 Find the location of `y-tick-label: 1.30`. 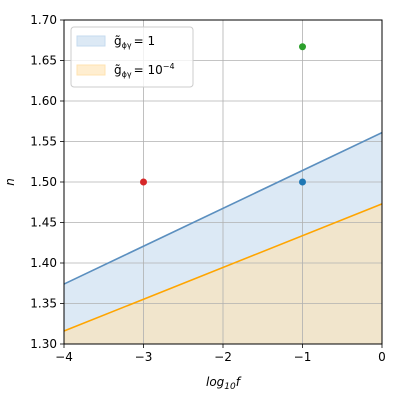

y-tick-label: 1.30 is located at coordinates (43, 344).